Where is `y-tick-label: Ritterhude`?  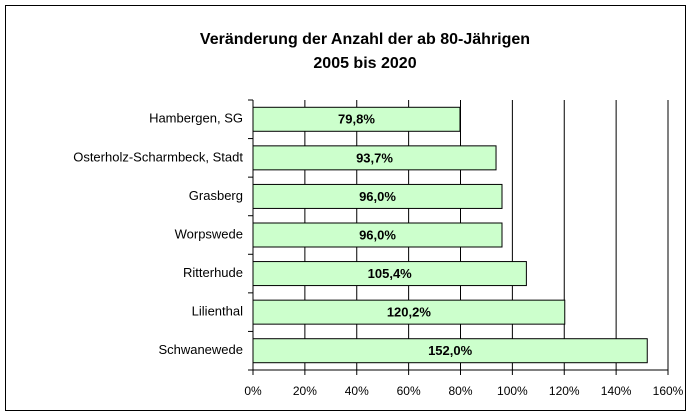 y-tick-label: Ritterhude is located at coordinates (213, 272).